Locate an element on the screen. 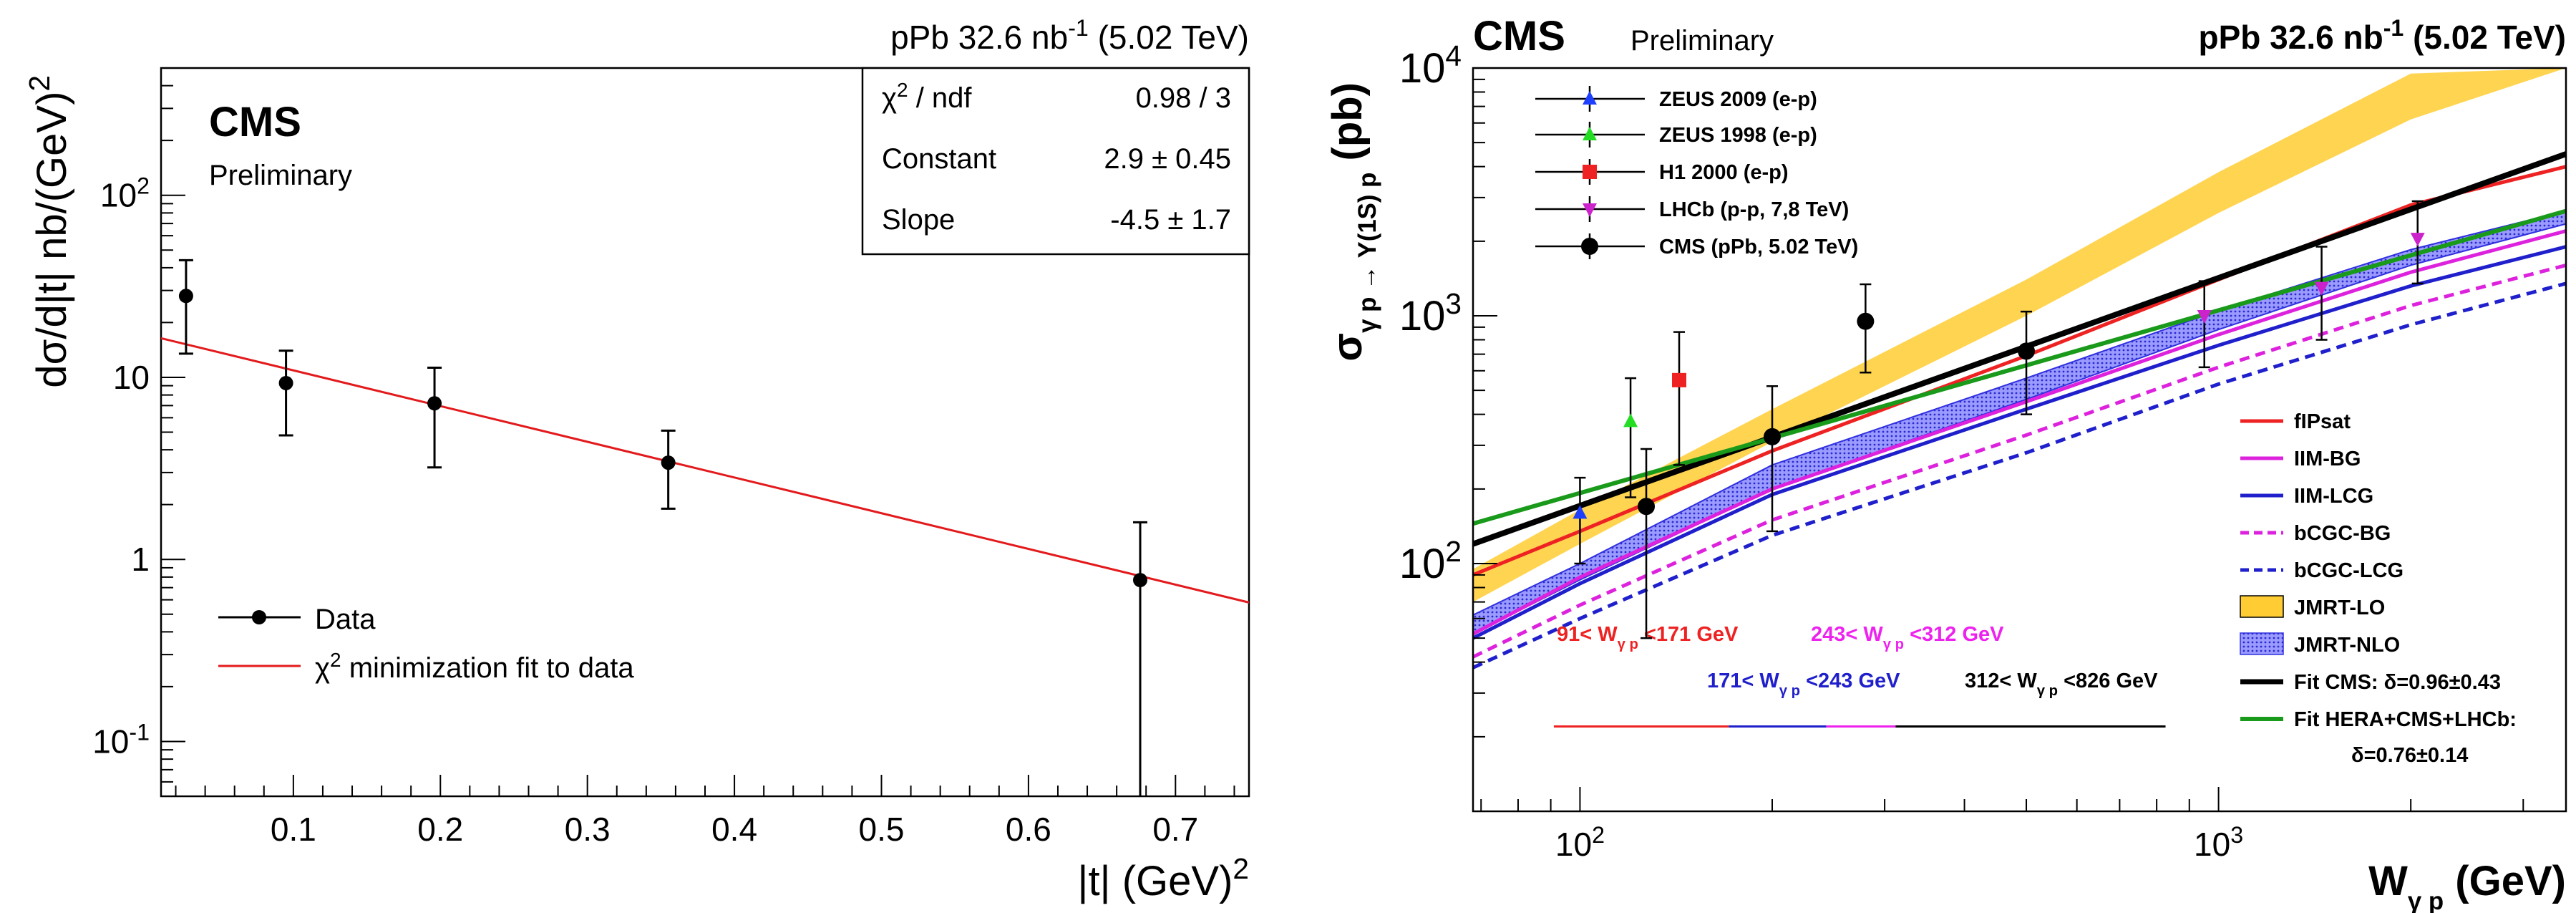 The height and width of the screenshot is (913, 2576). legend-label: IIM-BG is located at coordinates (2327, 459).